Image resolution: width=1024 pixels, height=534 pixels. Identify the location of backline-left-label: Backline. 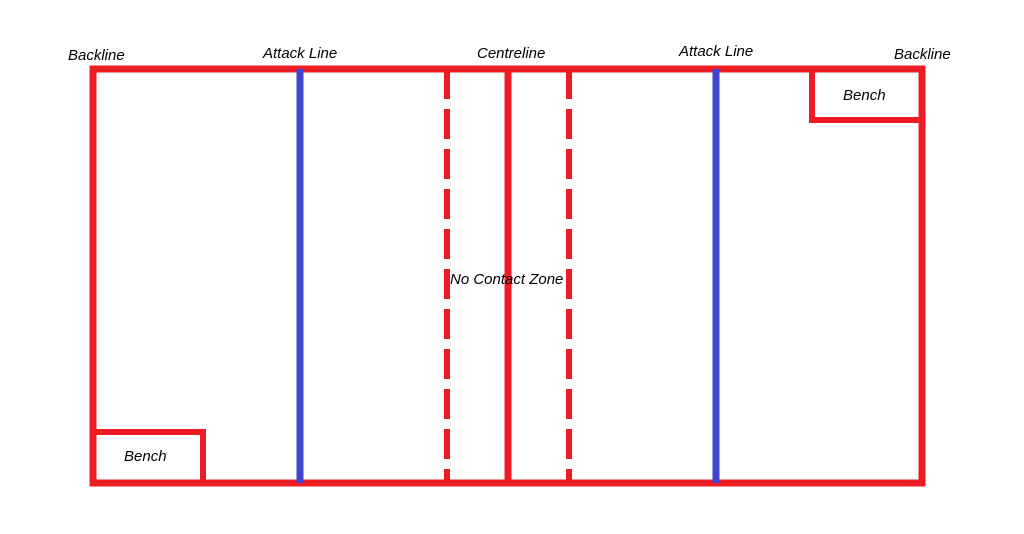
(96, 55).